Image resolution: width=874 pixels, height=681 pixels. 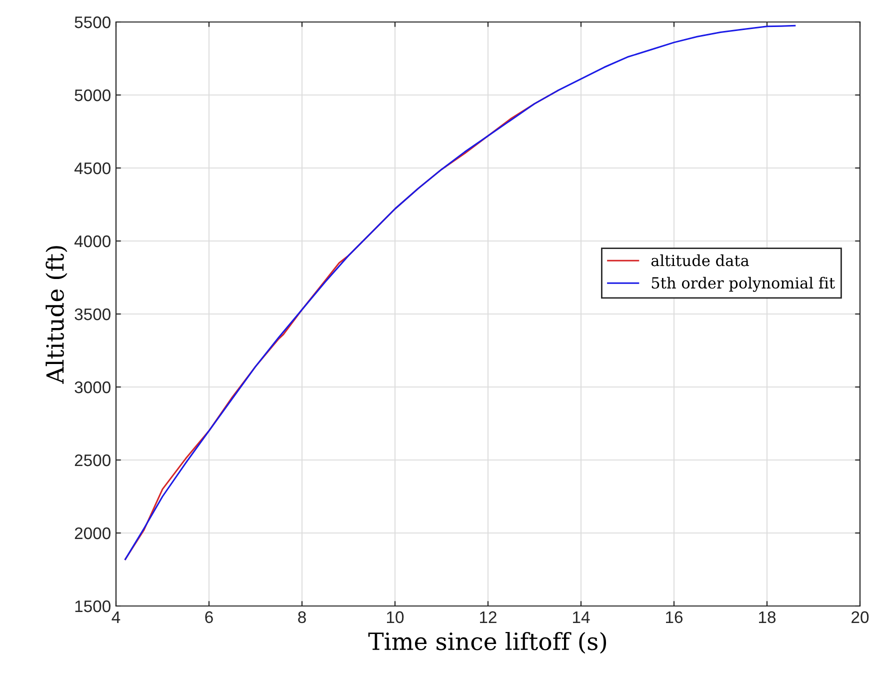 I want to click on y-tick-label: 5500, so click(x=92, y=22).